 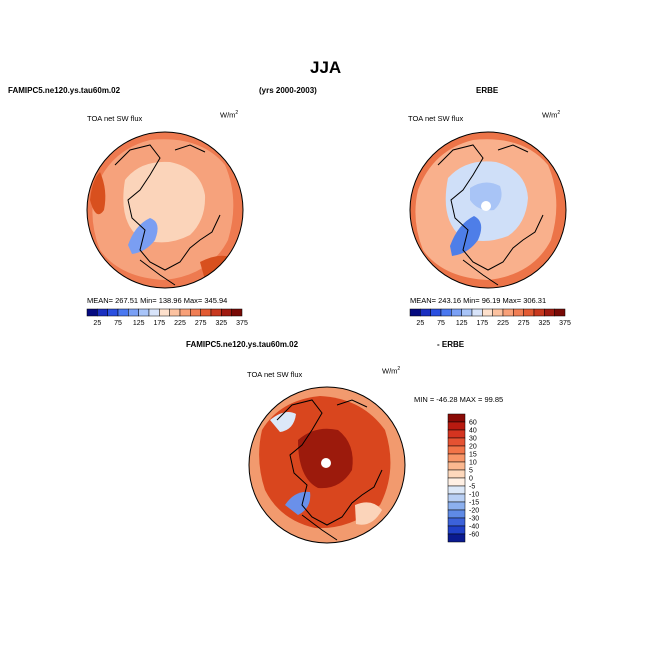 I want to click on map-diff-border, so click(x=327, y=465).